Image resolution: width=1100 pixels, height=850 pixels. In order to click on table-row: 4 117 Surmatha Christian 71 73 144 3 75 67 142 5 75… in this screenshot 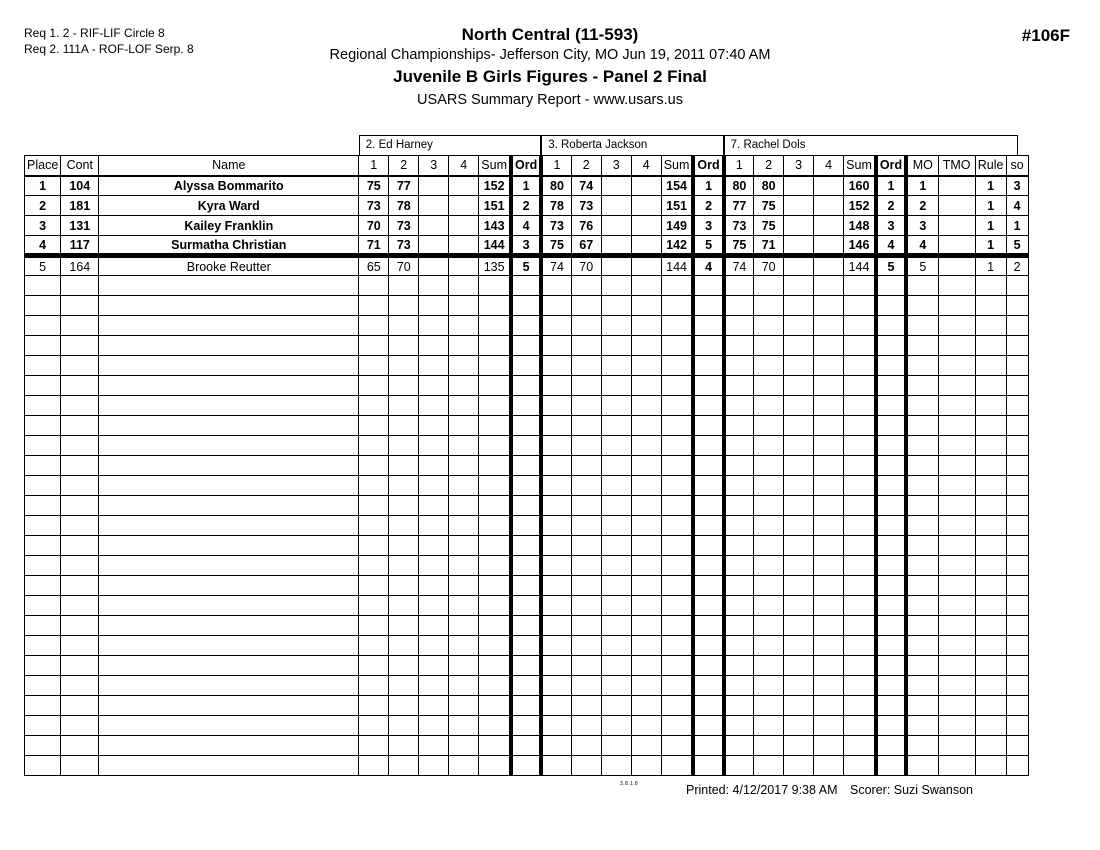, I will do `click(526, 246)`.